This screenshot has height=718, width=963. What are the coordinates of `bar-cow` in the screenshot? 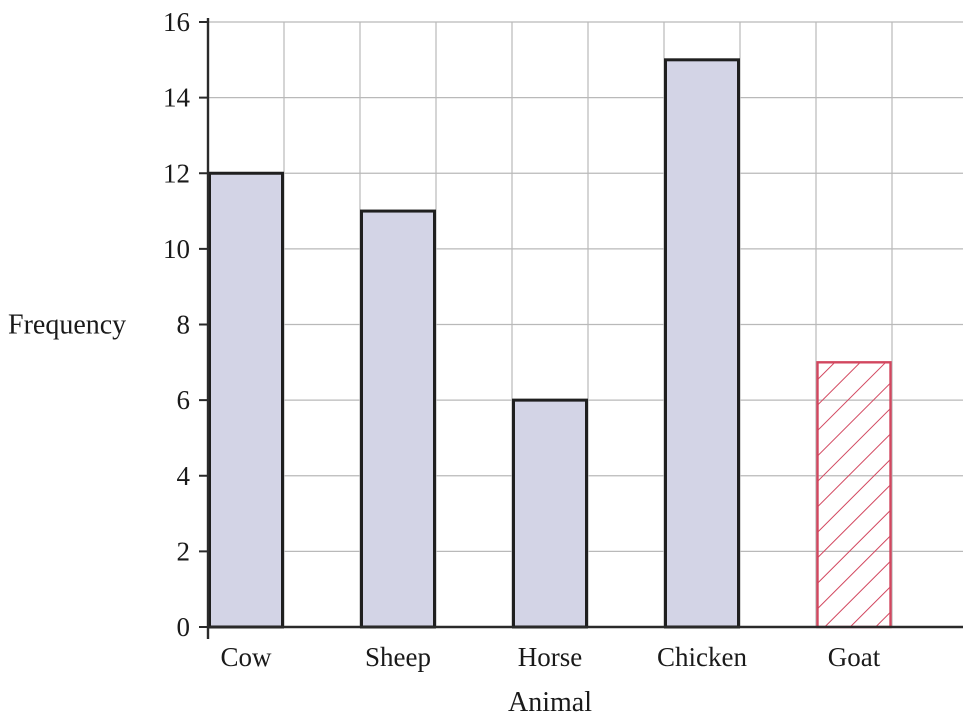 It's located at (246, 400).